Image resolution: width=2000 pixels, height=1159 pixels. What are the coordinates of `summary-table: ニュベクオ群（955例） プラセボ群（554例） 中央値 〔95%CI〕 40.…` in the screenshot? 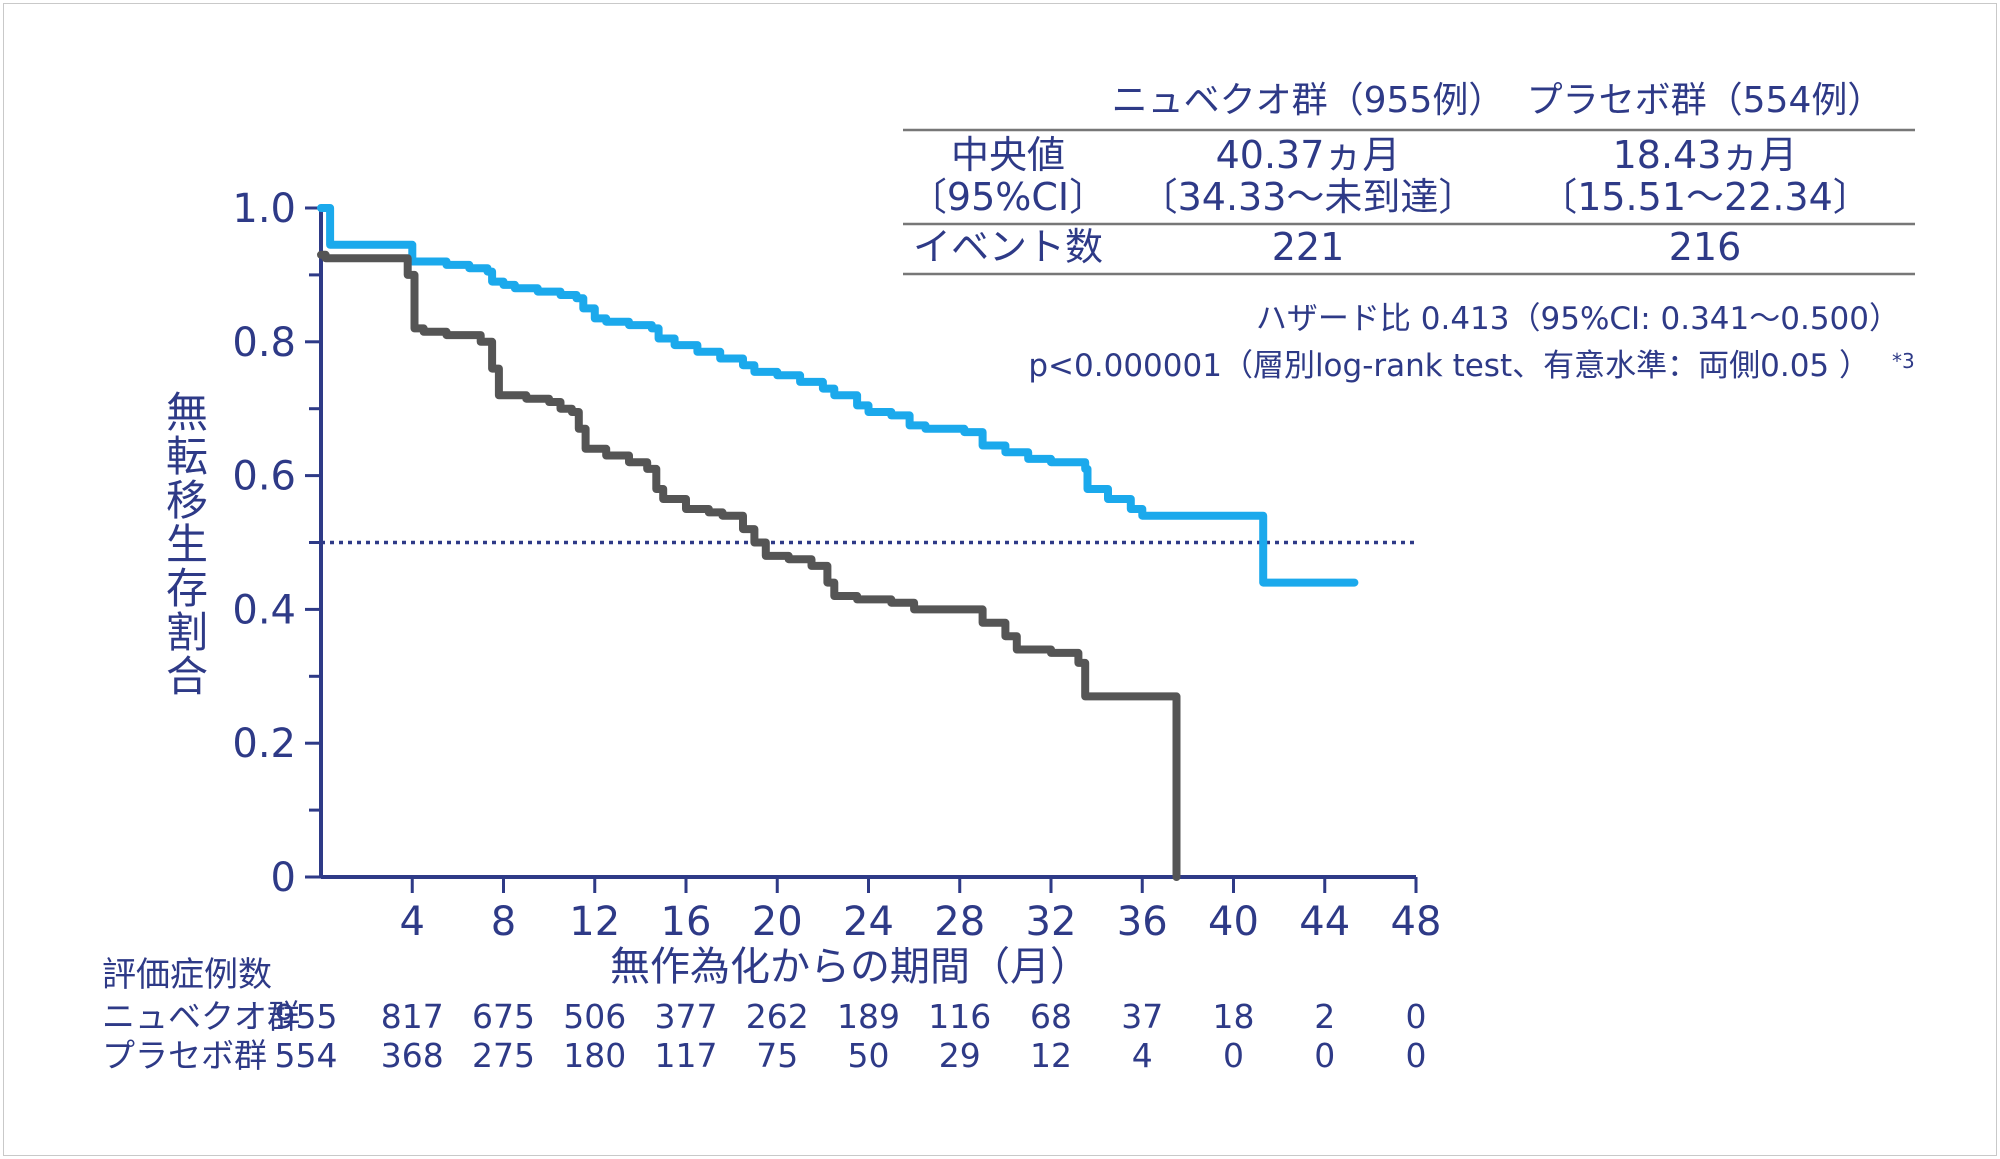 It's located at (1409, 178).